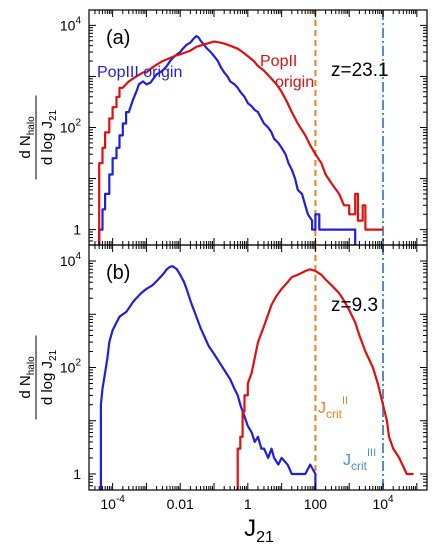 Image resolution: width=435 pixels, height=549 pixels. What do you see at coordinates (118, 38) in the screenshot?
I see `panel-label: (a)` at bounding box center [118, 38].